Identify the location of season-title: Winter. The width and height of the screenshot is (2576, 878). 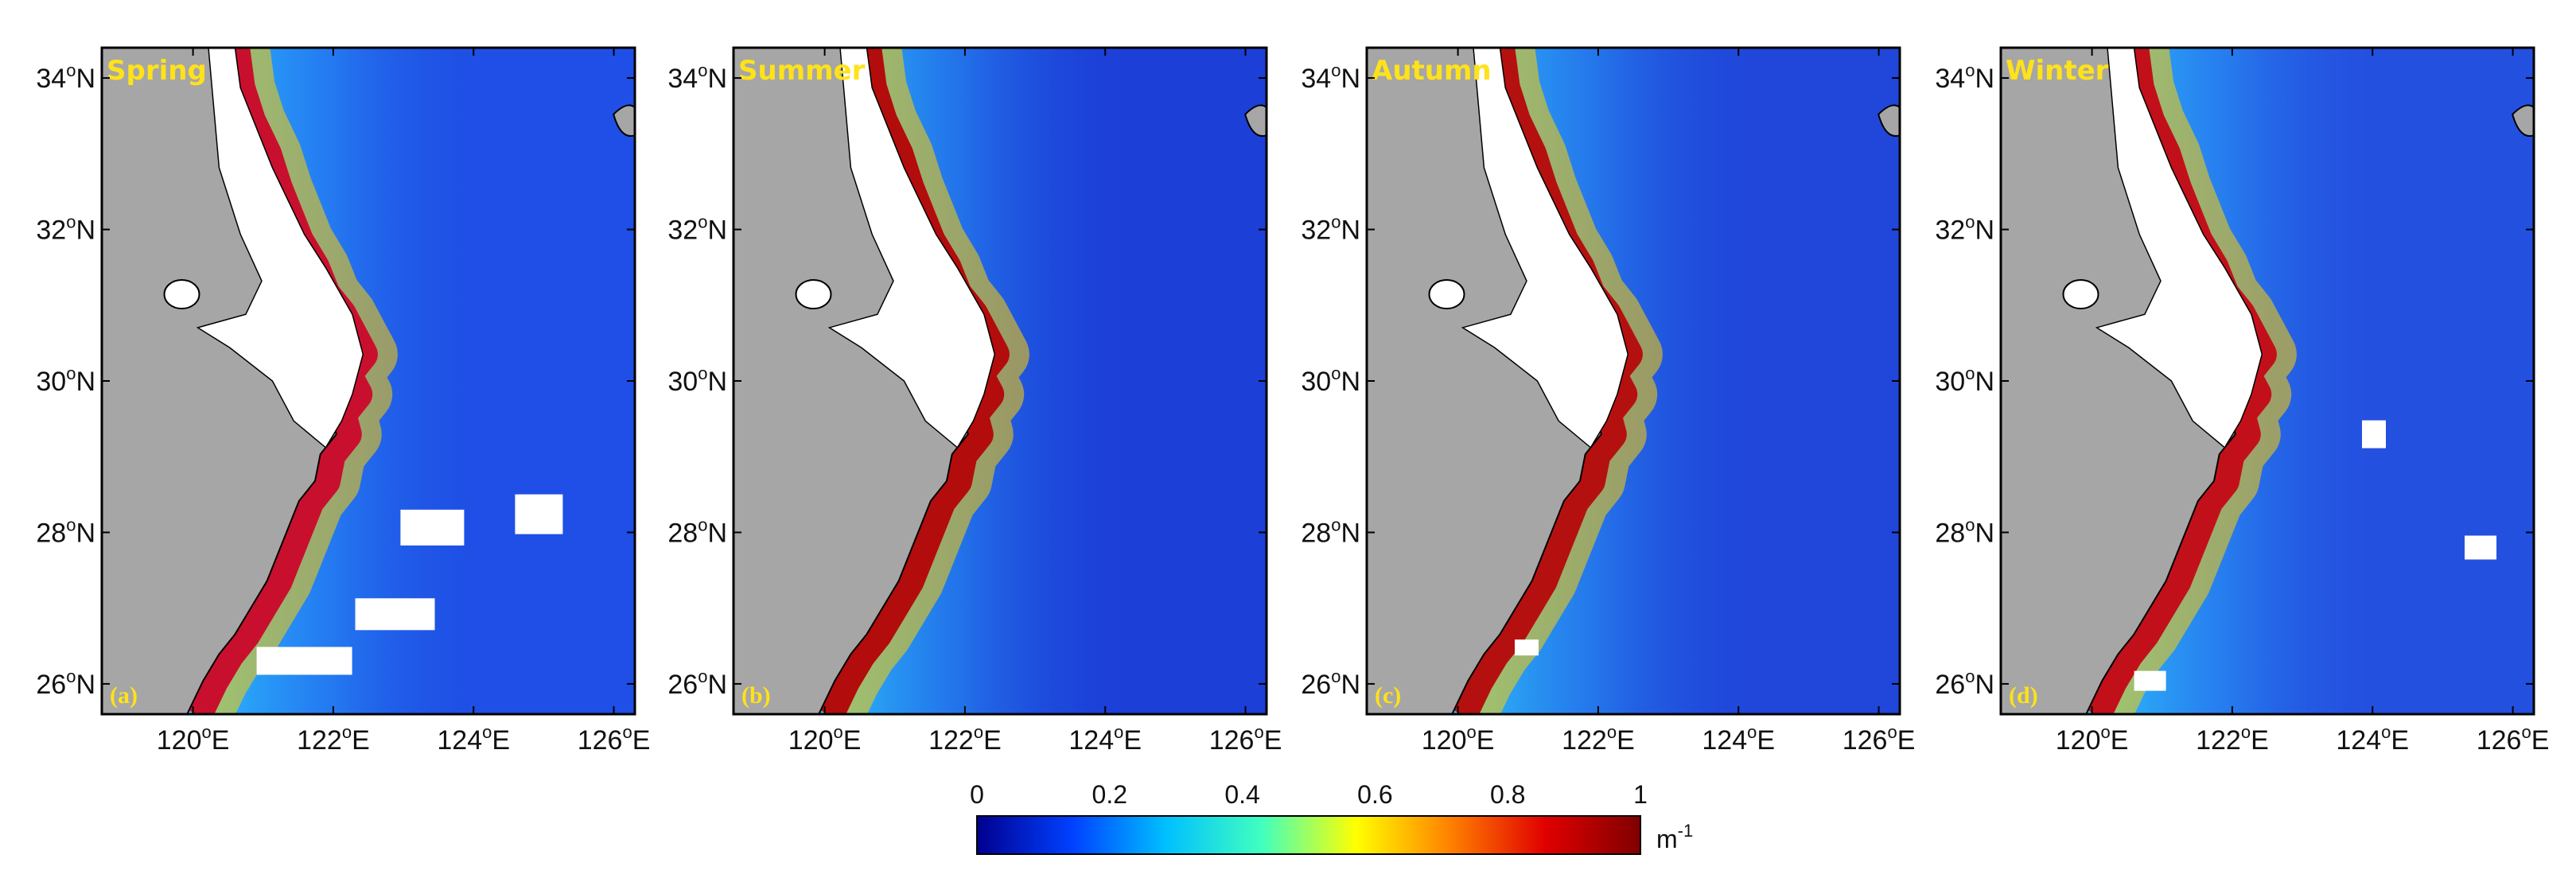
(2058, 71).